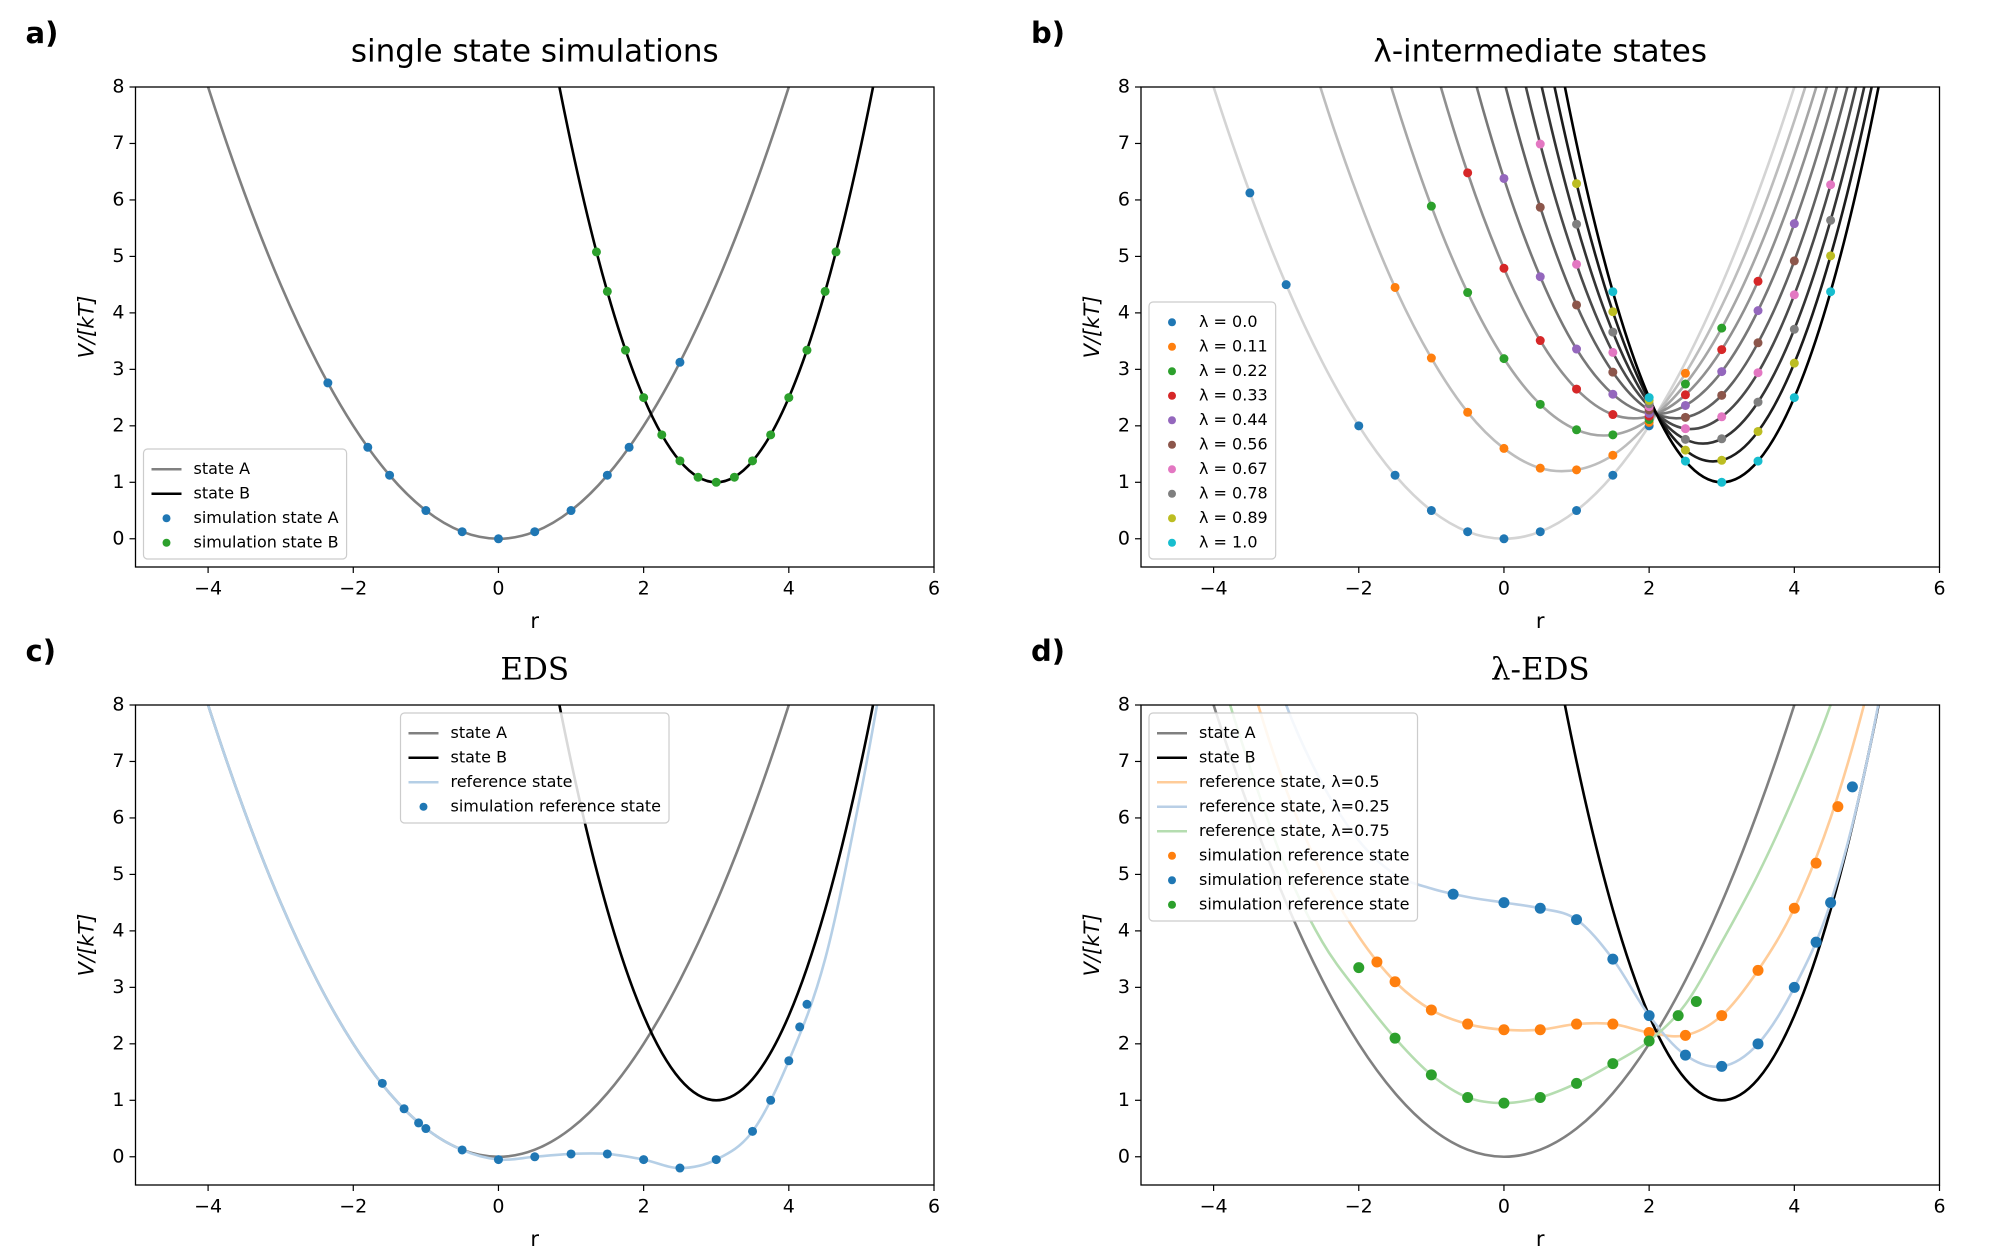 This screenshot has width=2013, height=1247. What do you see at coordinates (42, 33) in the screenshot?
I see `panel-label: a)` at bounding box center [42, 33].